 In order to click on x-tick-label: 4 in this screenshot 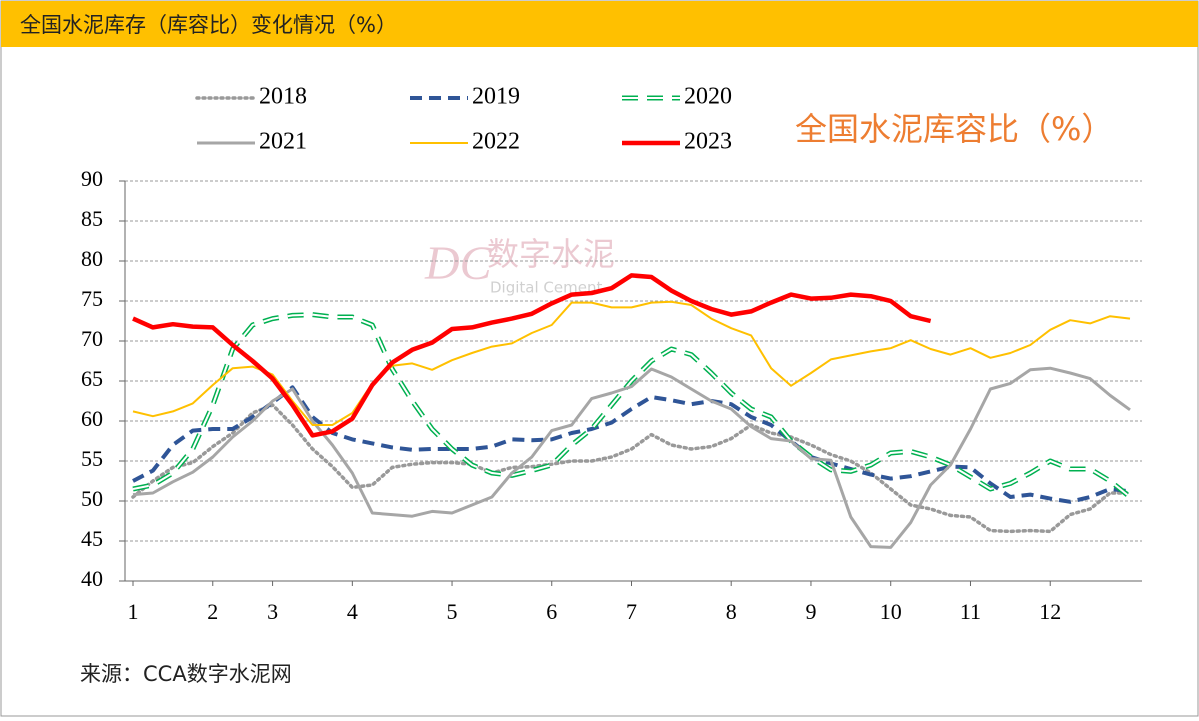, I will do `click(352, 611)`.